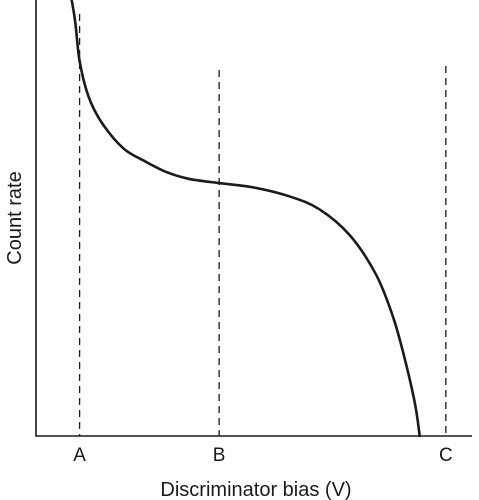 This screenshot has width=479, height=500. Describe the element at coordinates (255, 489) in the screenshot. I see `x-axis-label: Discriminator bias (V)` at that location.